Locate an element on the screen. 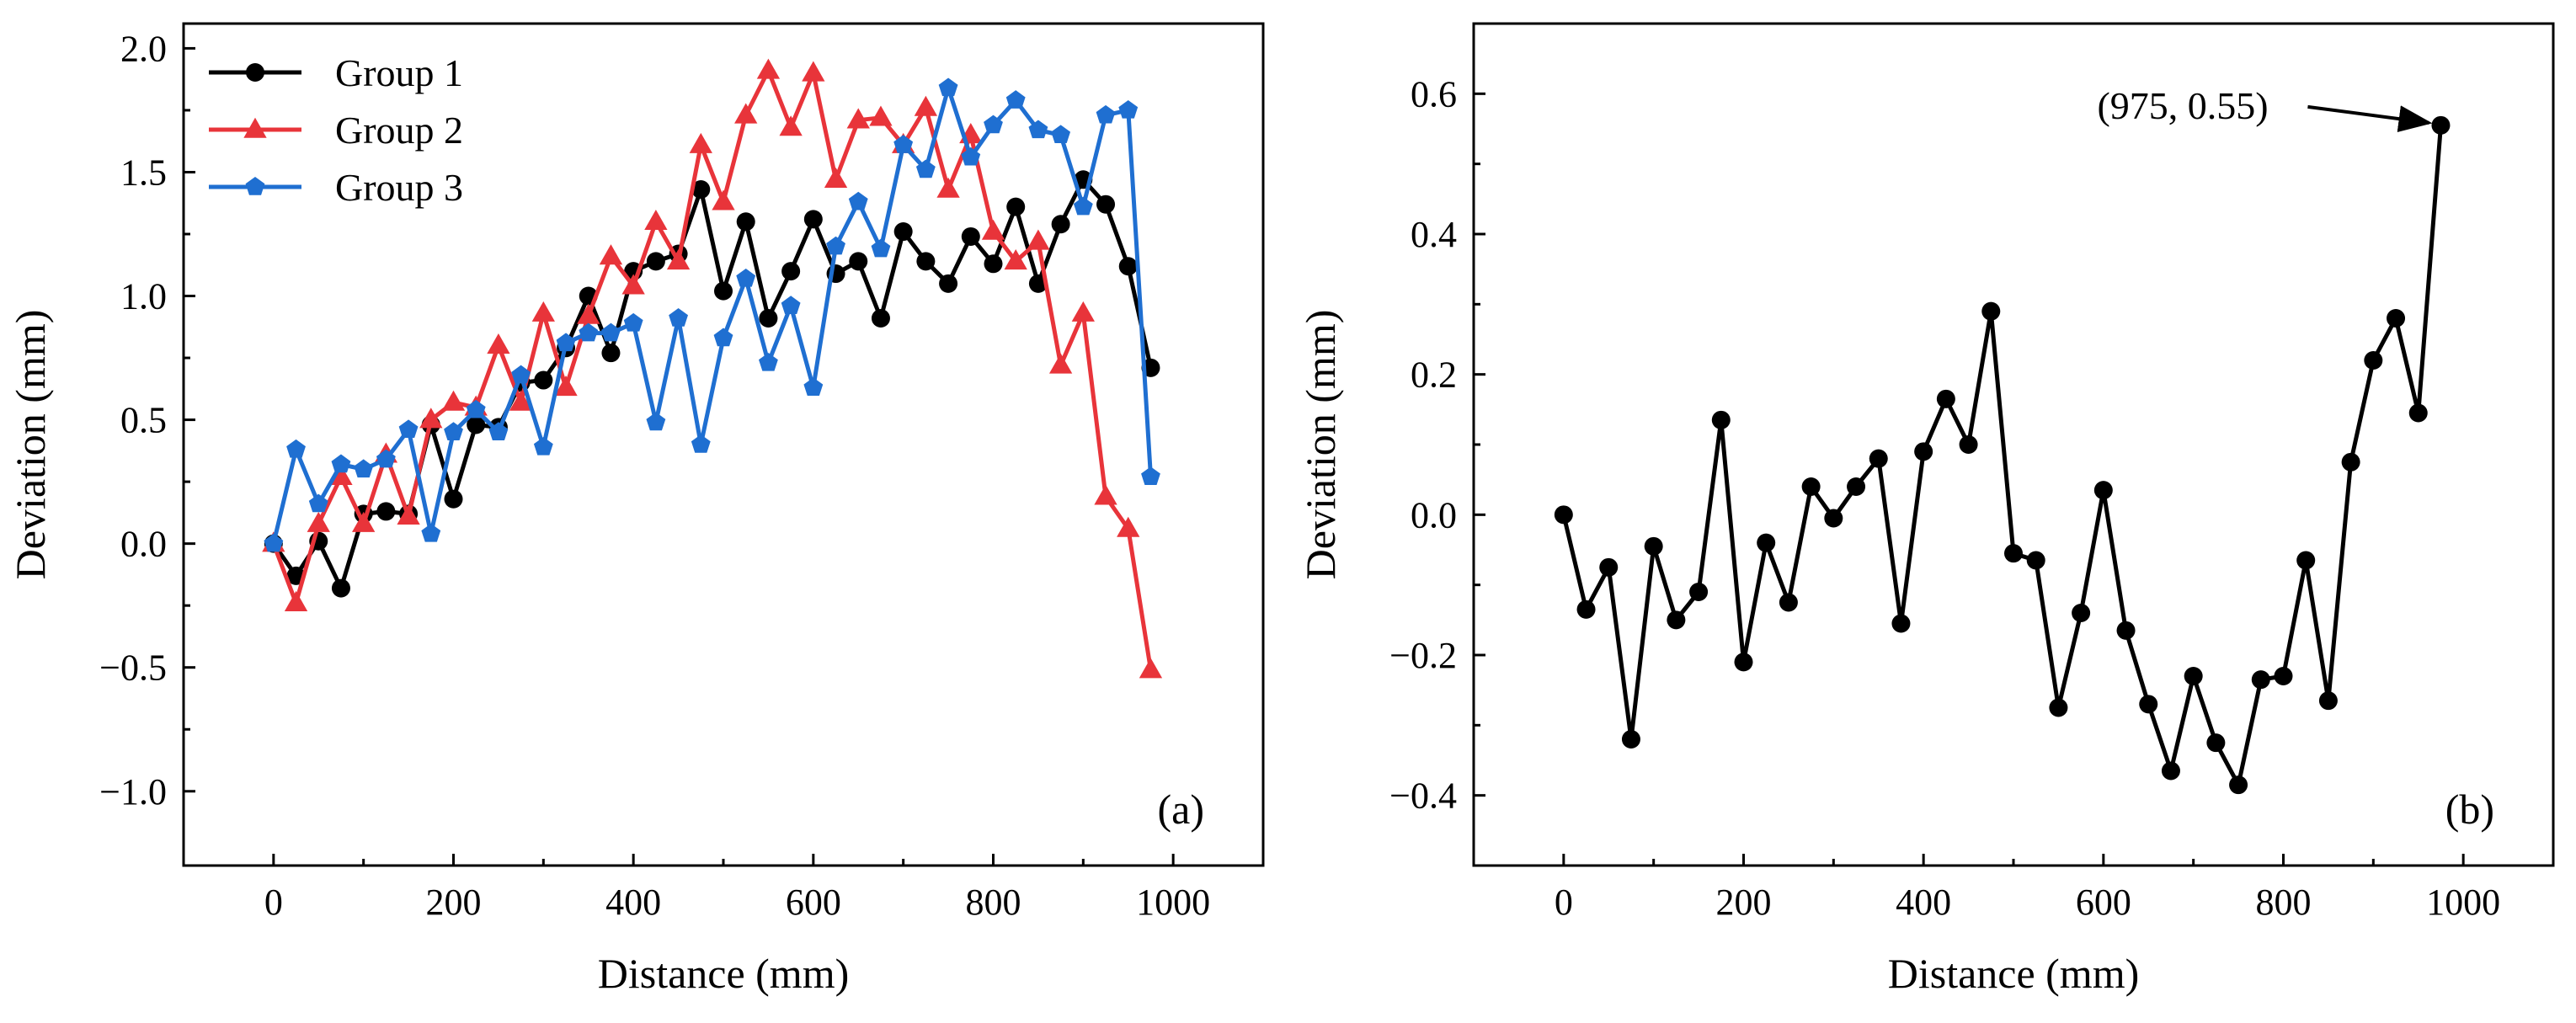 The image size is (2576, 1023). legend-a: Group 1 Group 2 Group 3 is located at coordinates (336, 130).